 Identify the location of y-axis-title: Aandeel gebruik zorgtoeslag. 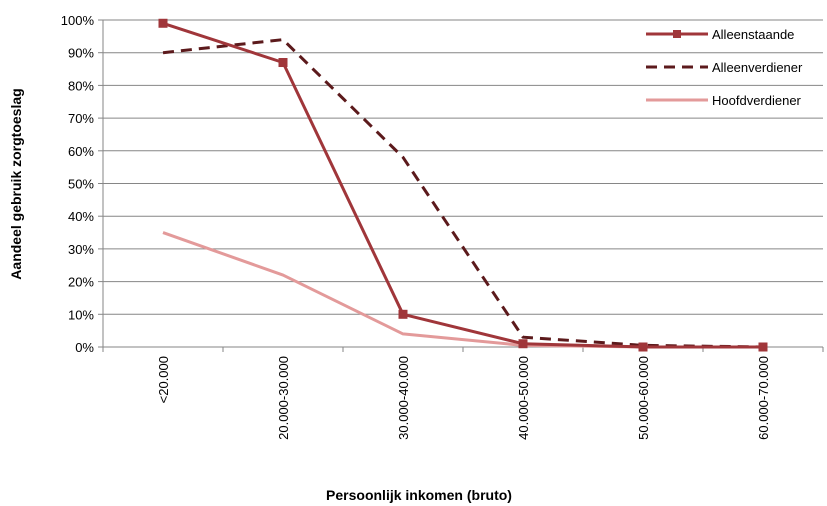
(16, 183).